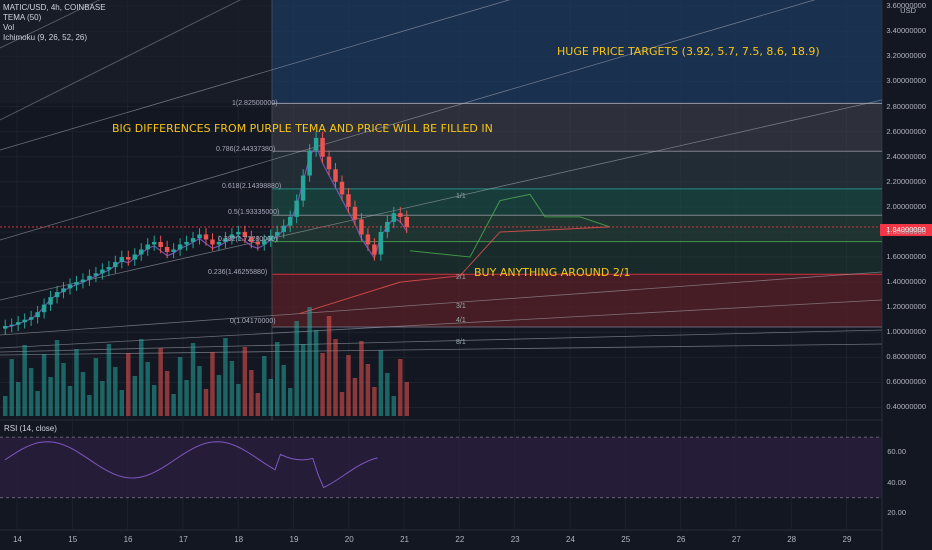  I want to click on price-tick-label: 0.40000000, so click(906, 407).